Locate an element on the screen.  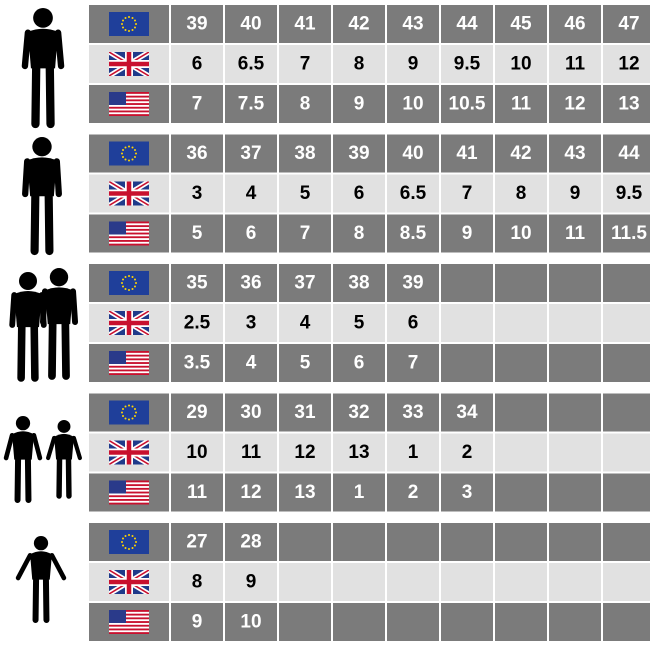
size-value: 33 is located at coordinates (412, 412).